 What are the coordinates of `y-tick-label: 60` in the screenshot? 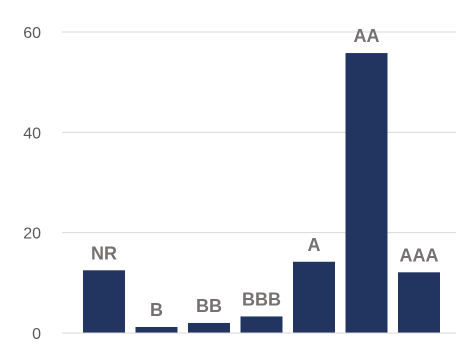 It's located at (32, 33).